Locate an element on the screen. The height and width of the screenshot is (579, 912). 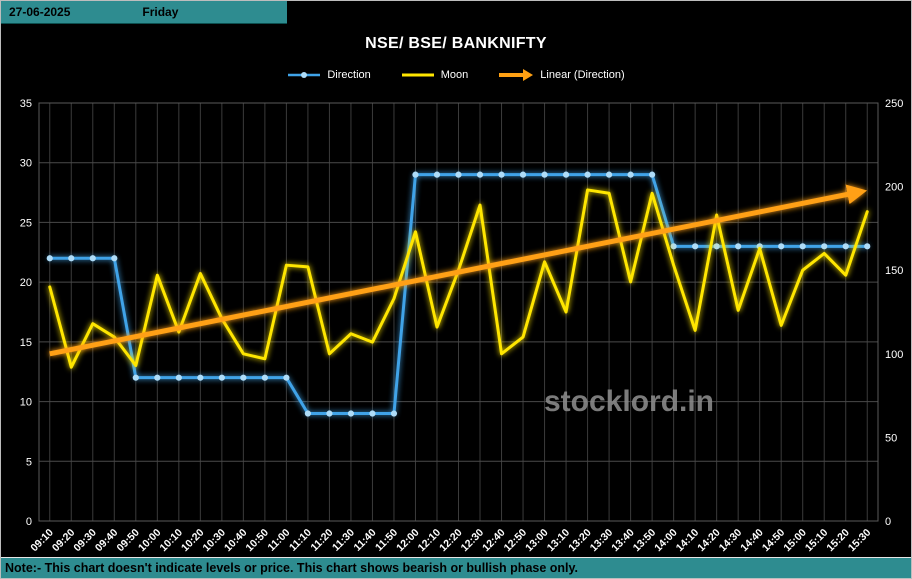
svg-text: 14:40 is located at coordinates (752, 541).